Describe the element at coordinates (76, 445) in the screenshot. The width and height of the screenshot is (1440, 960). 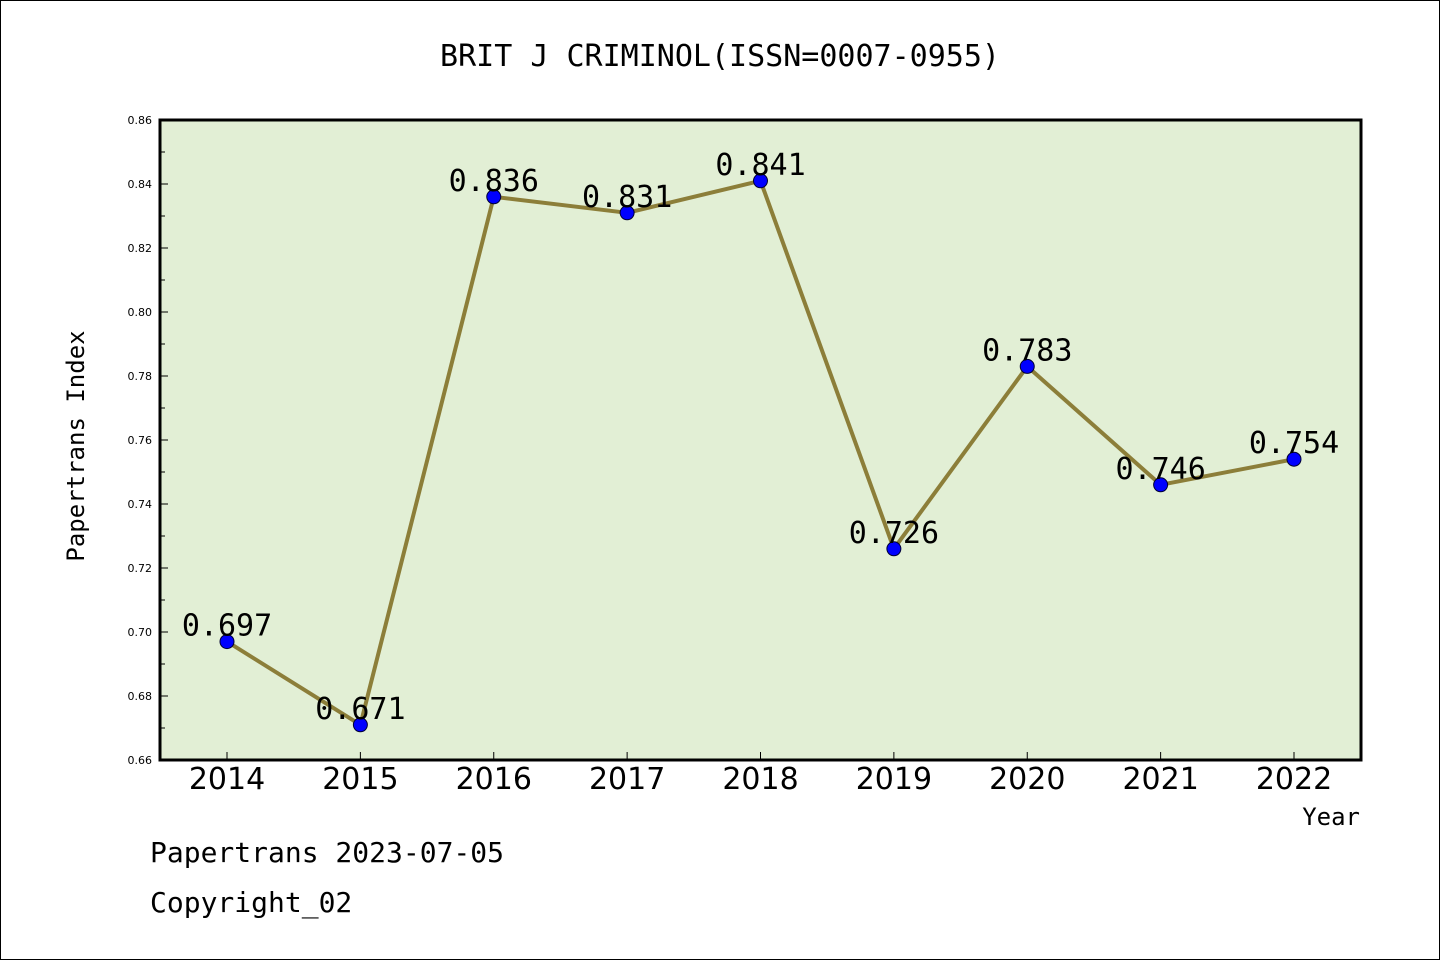
I see `y-axis-label: Papertrans Index` at that location.